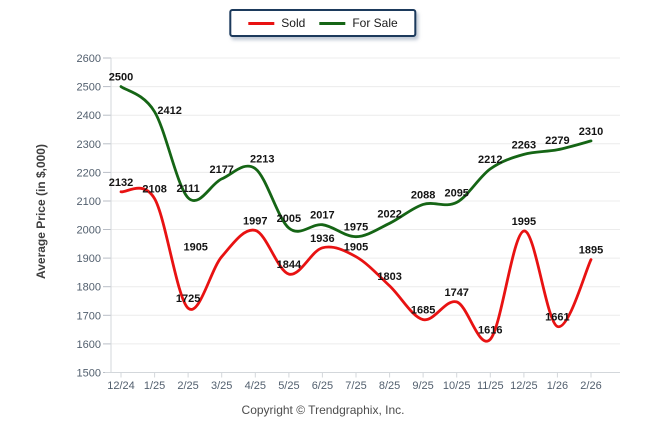 The width and height of the screenshot is (646, 434). What do you see at coordinates (89, 88) in the screenshot?
I see `y-tick-label: 2500` at bounding box center [89, 88].